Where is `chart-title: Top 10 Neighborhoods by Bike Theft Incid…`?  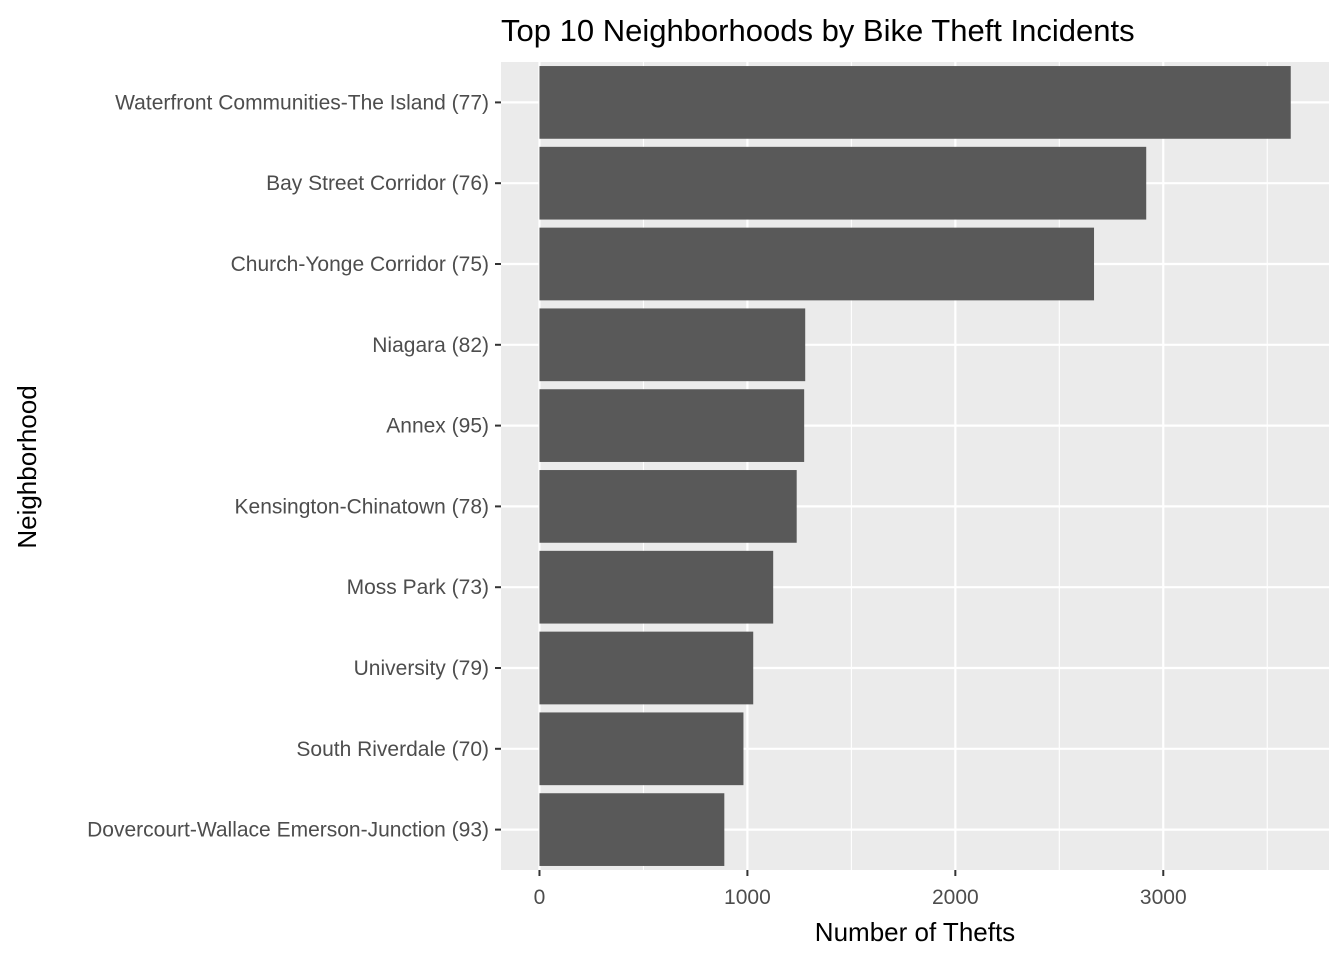
chart-title: Top 10 Neighborhoods by Bike Theft Incid… is located at coordinates (818, 30).